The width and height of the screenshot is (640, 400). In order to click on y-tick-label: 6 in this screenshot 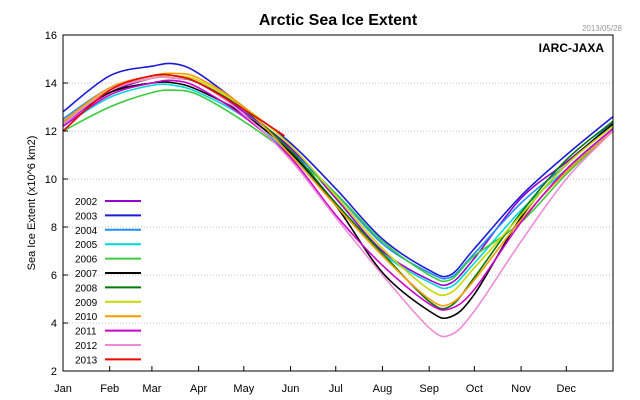, I will do `click(54, 276)`.